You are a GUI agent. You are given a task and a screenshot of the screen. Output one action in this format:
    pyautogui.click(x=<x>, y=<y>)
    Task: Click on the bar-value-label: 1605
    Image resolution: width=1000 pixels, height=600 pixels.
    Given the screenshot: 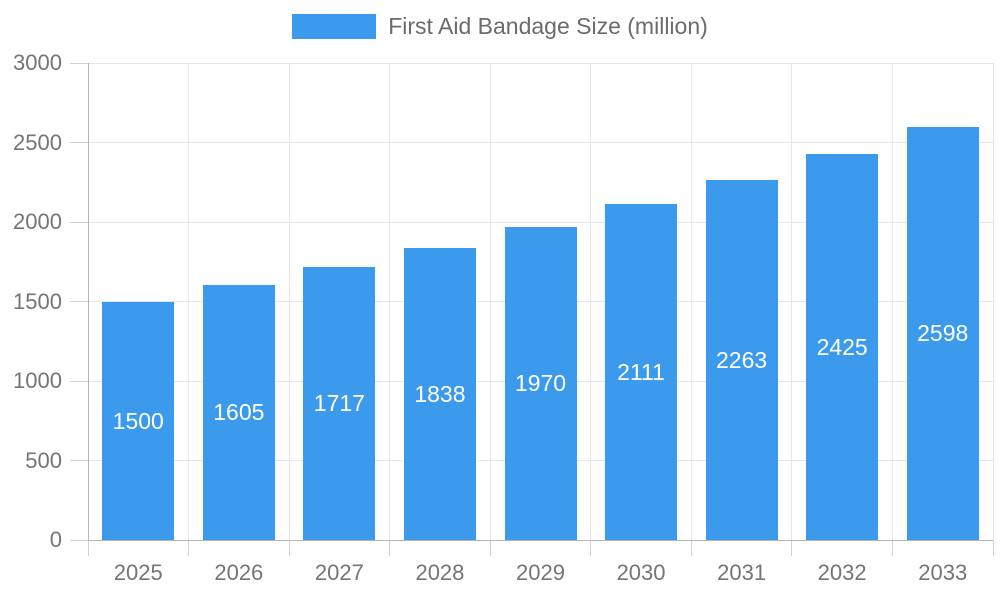 What is the action you would take?
    pyautogui.click(x=239, y=412)
    